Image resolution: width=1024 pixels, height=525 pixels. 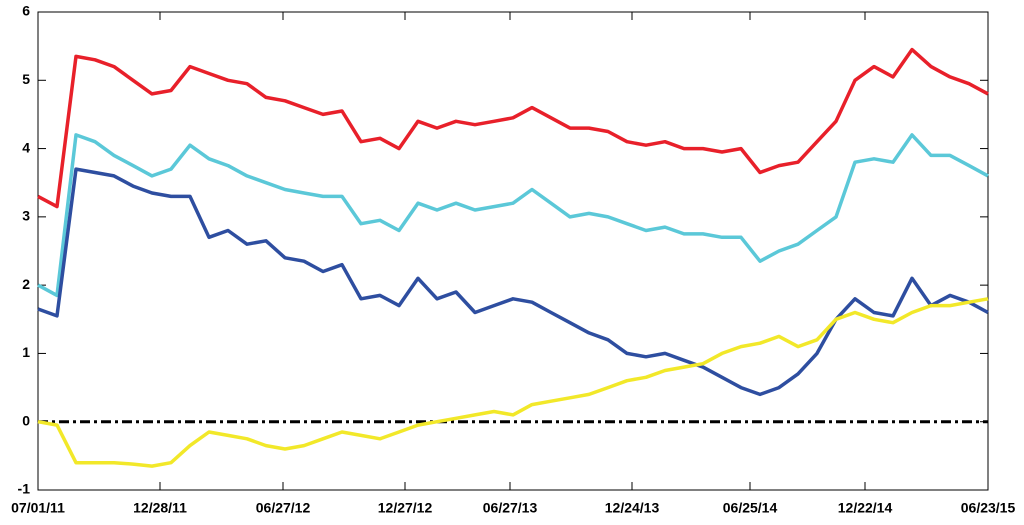 I want to click on y-tick-label: 5, so click(x=26, y=79).